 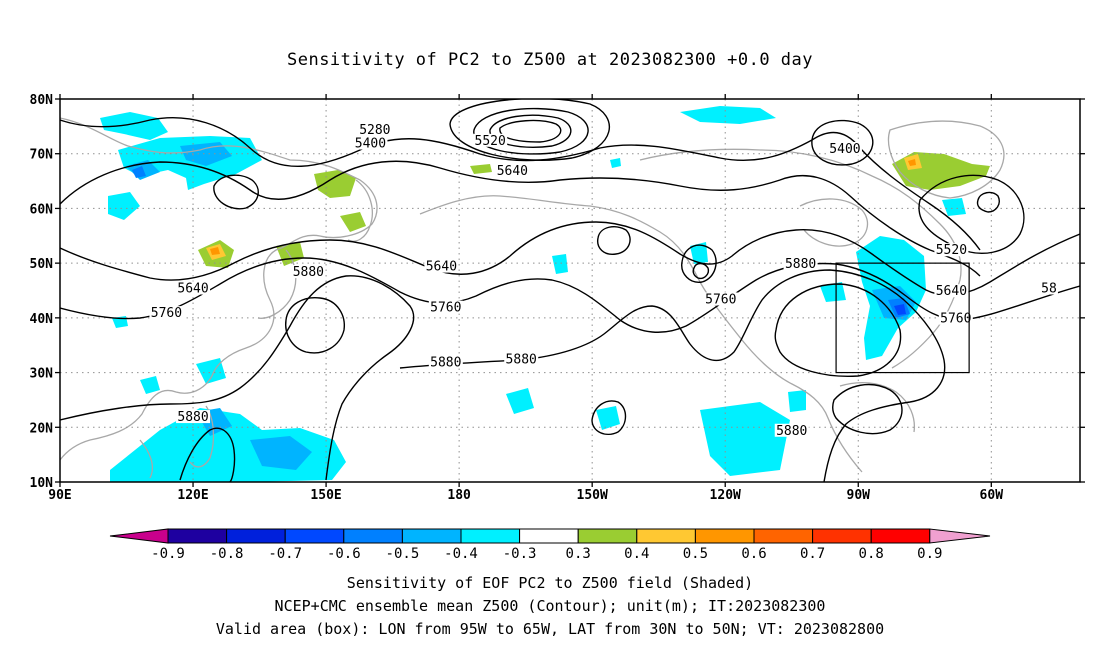 What do you see at coordinates (42, 292) in the screenshot?
I see `lat-tick-labels: 80N 70N 60N 50N 40N 30N 20N 10N` at bounding box center [42, 292].